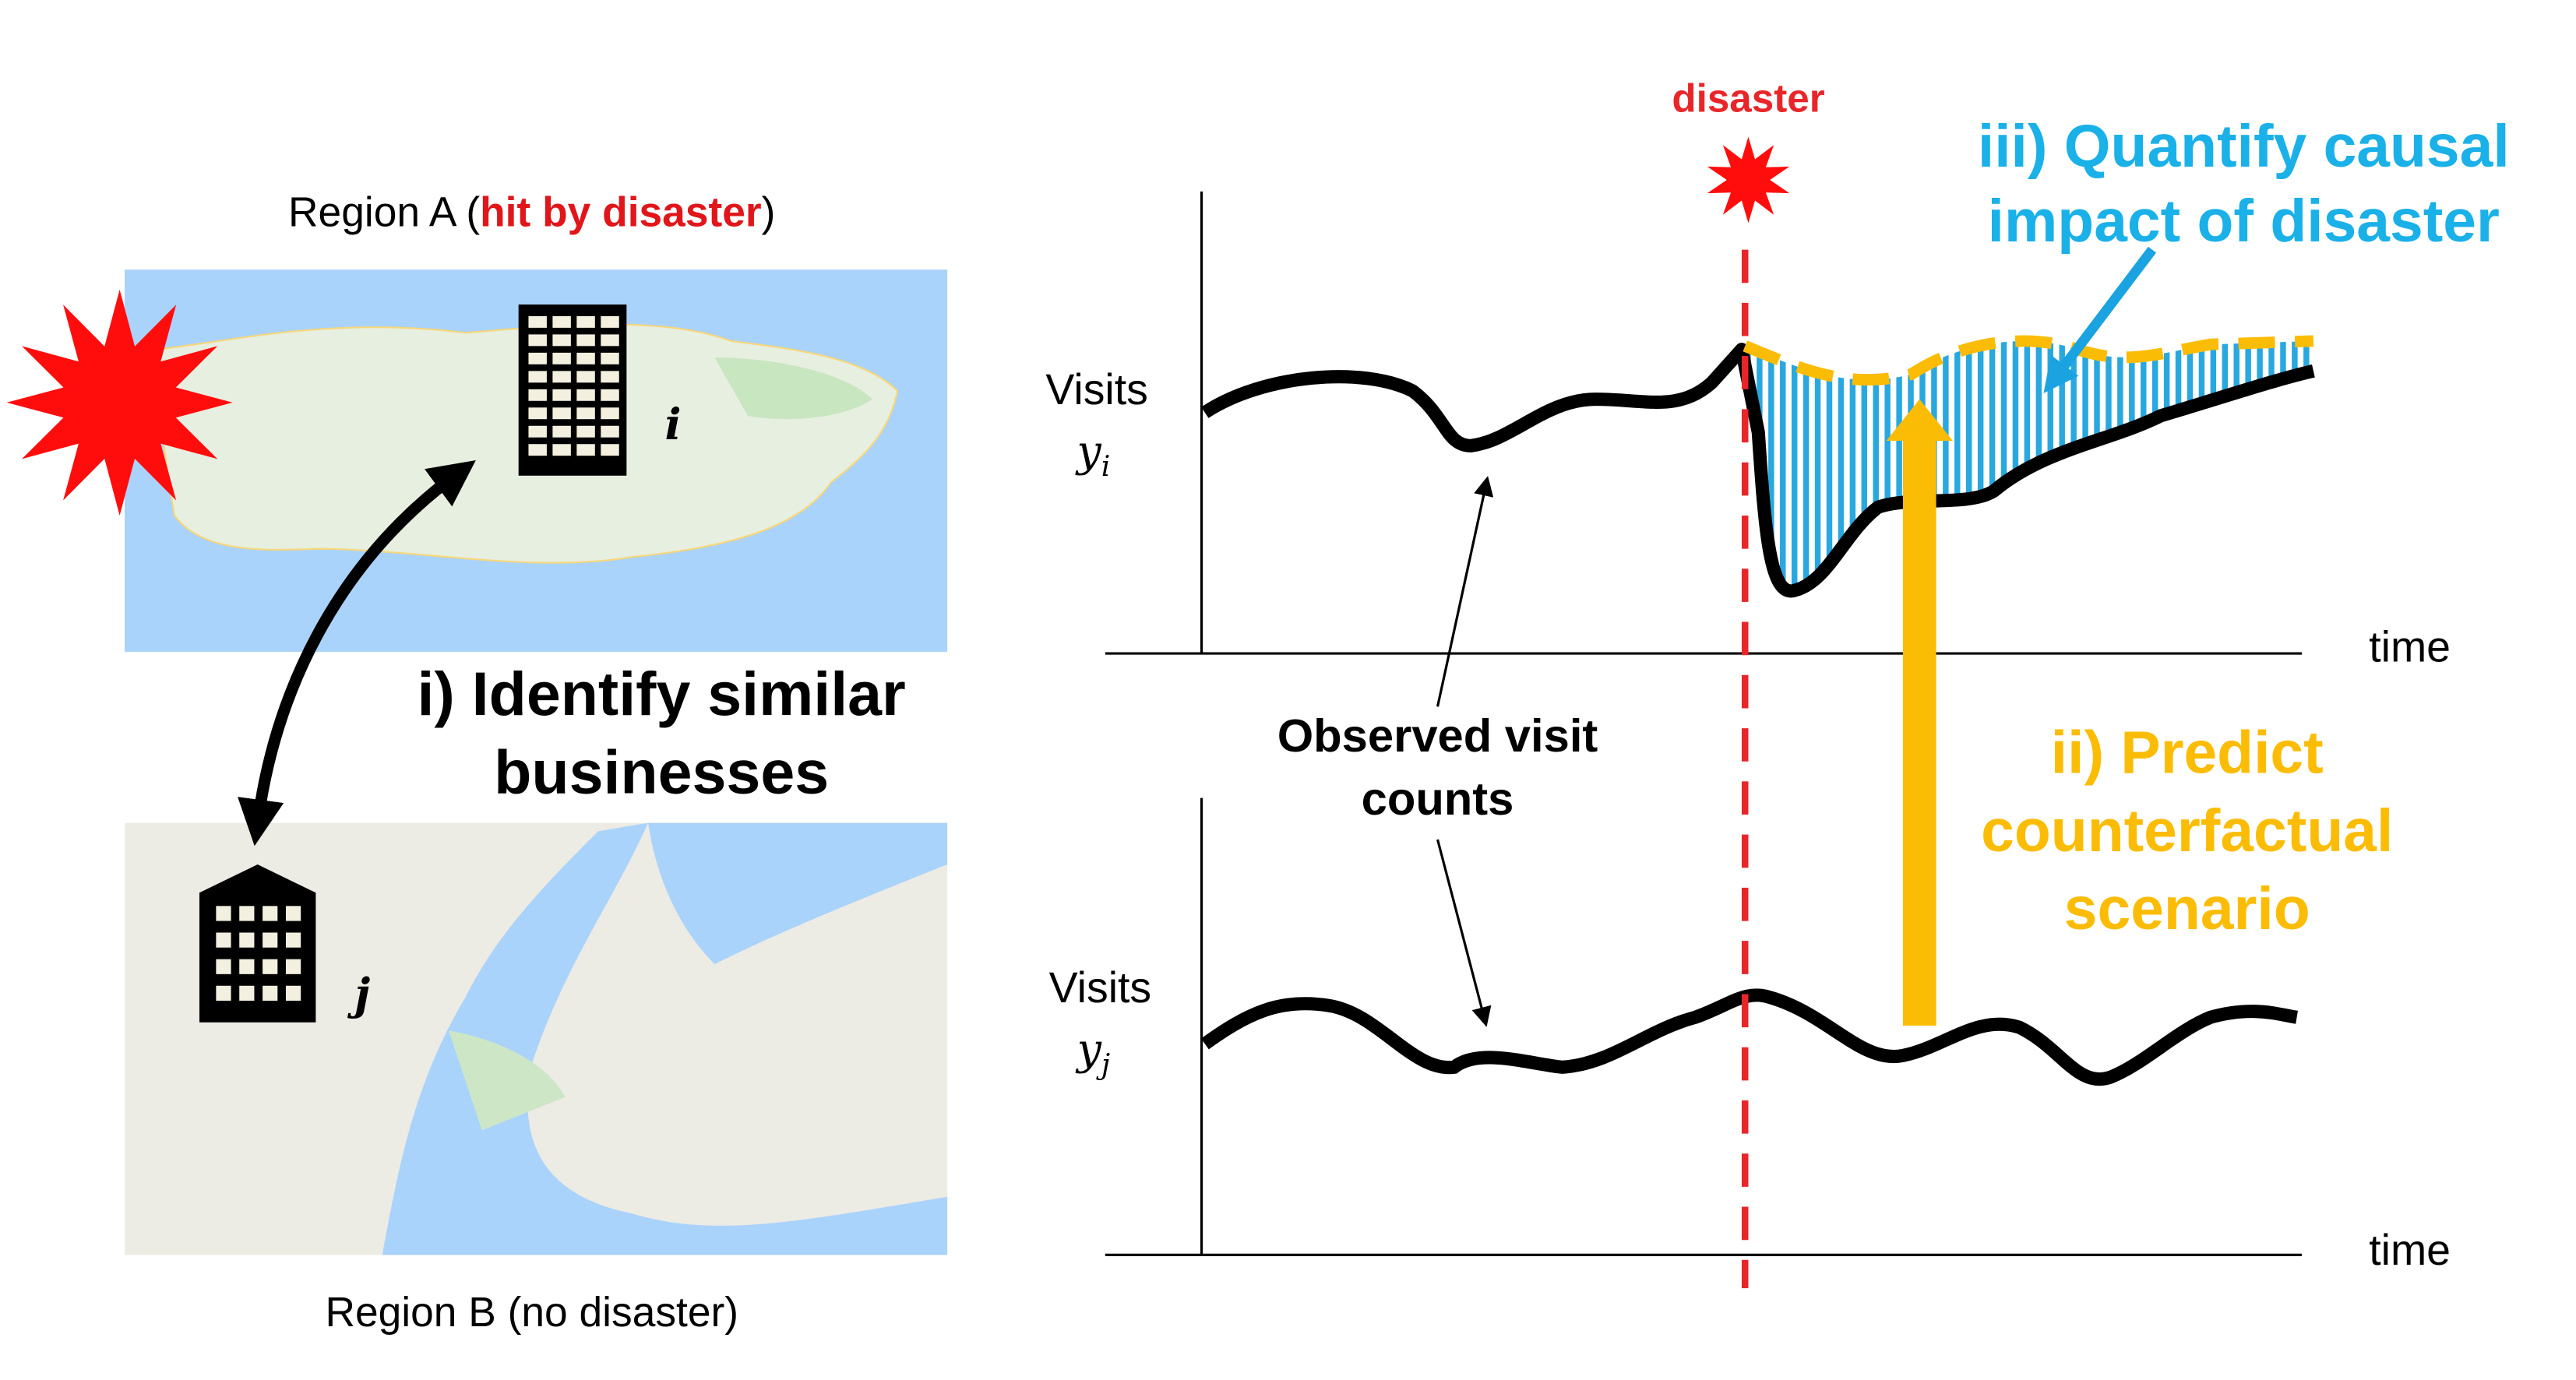 The height and width of the screenshot is (1380, 2576). What do you see at coordinates (793, 388) in the screenshot?
I see `map-a-forest` at bounding box center [793, 388].